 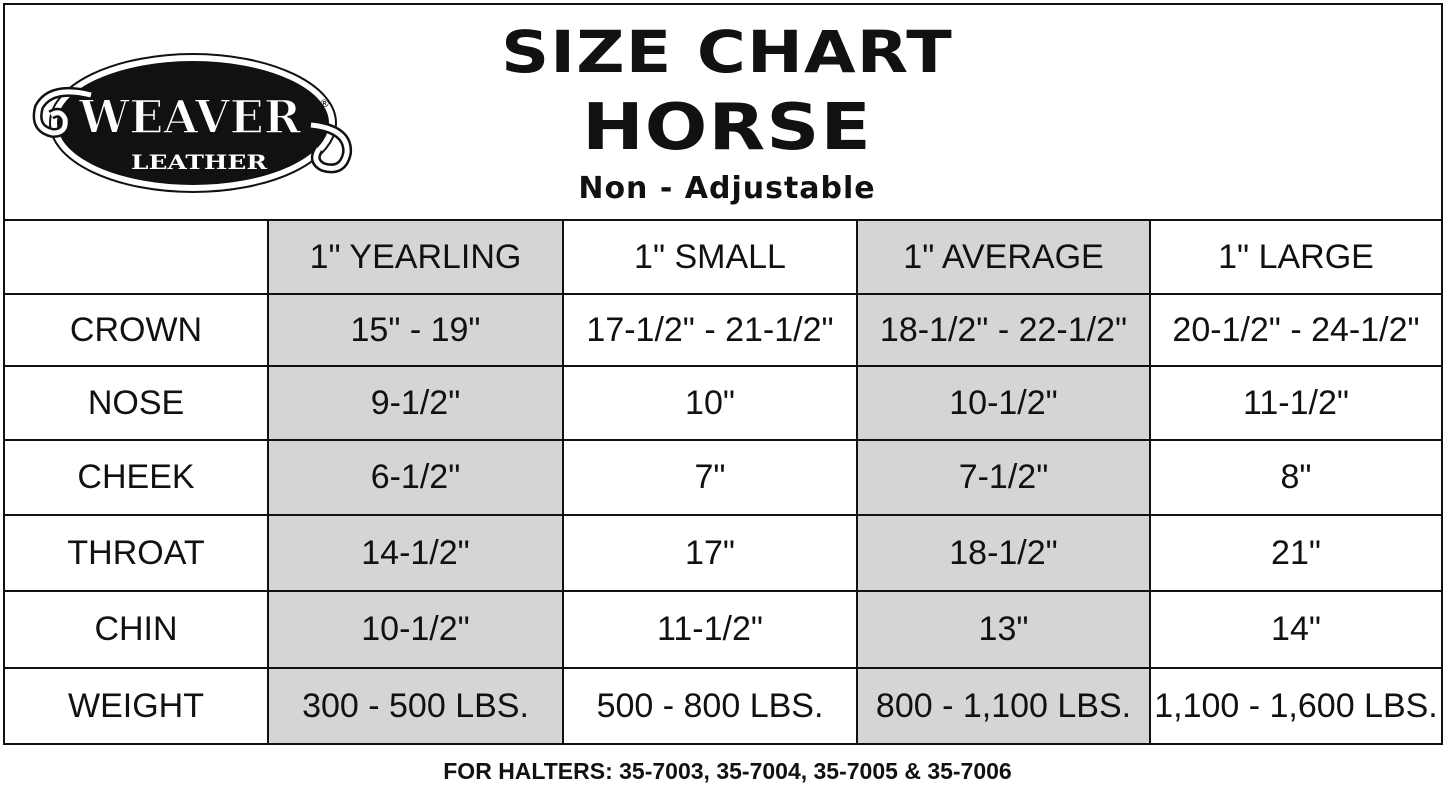 What do you see at coordinates (710, 258) in the screenshot?
I see `column-header: 1" SMALL` at bounding box center [710, 258].